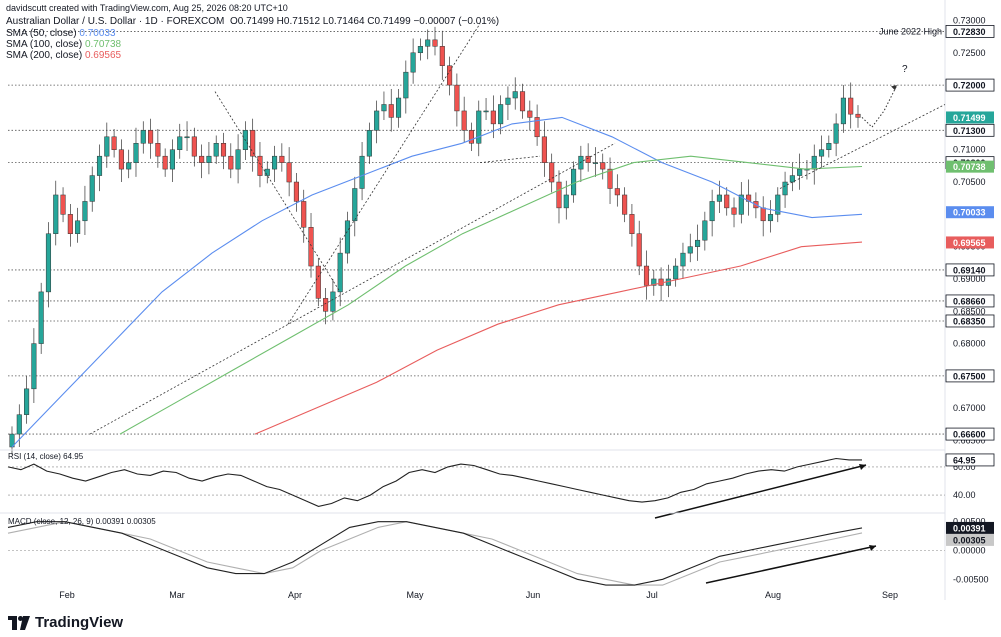 This screenshot has height=637, width=1001. What do you see at coordinates (970, 166) in the screenshot?
I see `price-badge` at bounding box center [970, 166].